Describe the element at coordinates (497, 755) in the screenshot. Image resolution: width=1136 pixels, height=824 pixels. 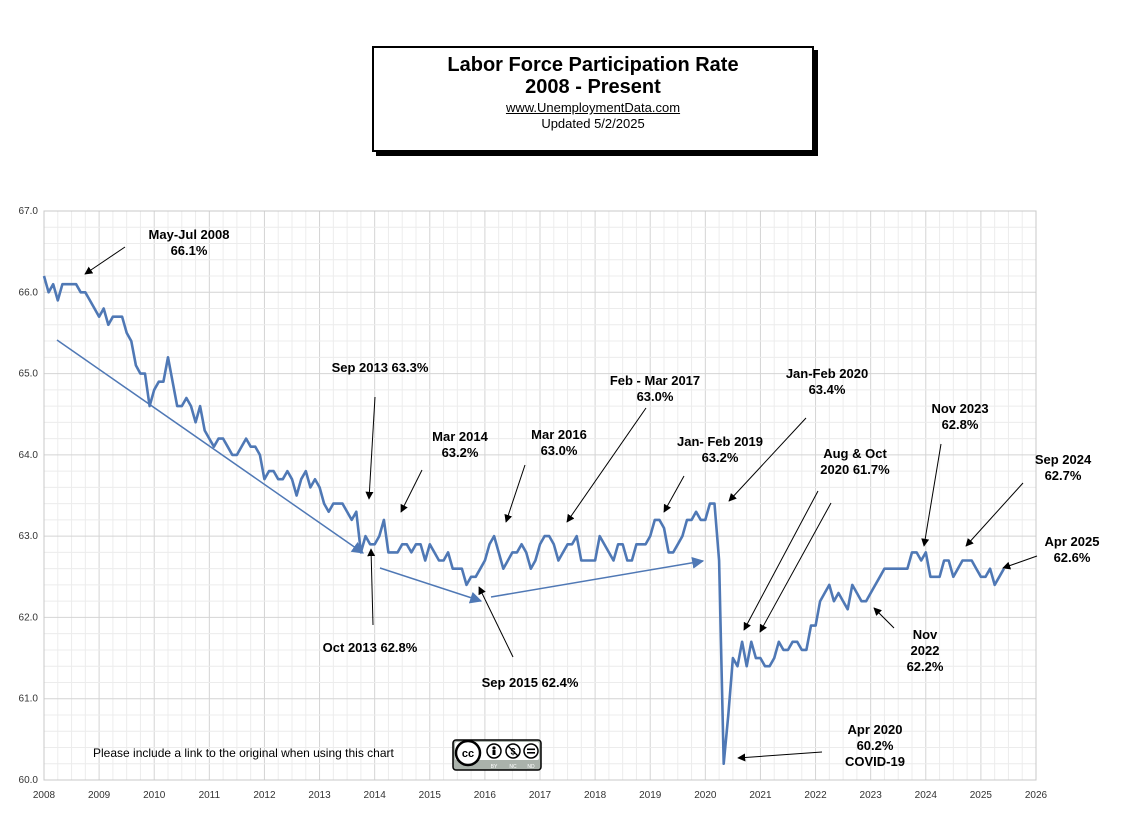
I see `cc-by-nc-nd-icon: cc $ BY NC ND` at that location.